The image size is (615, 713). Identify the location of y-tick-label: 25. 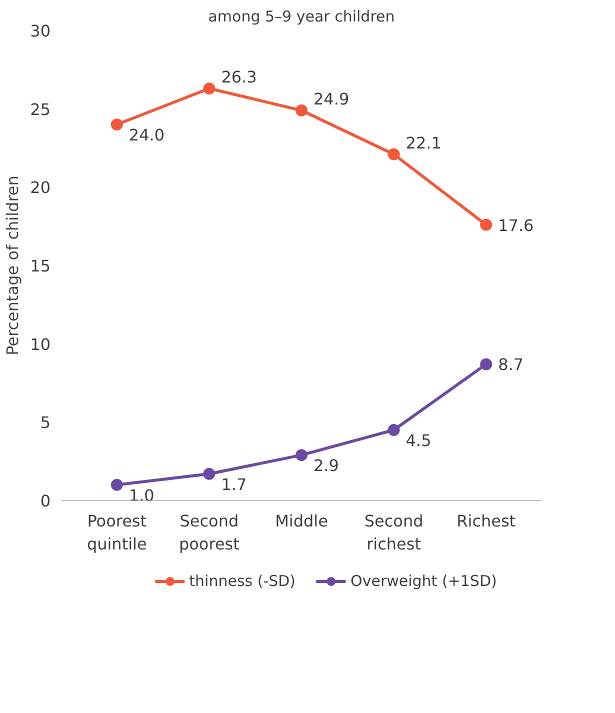
(40, 109).